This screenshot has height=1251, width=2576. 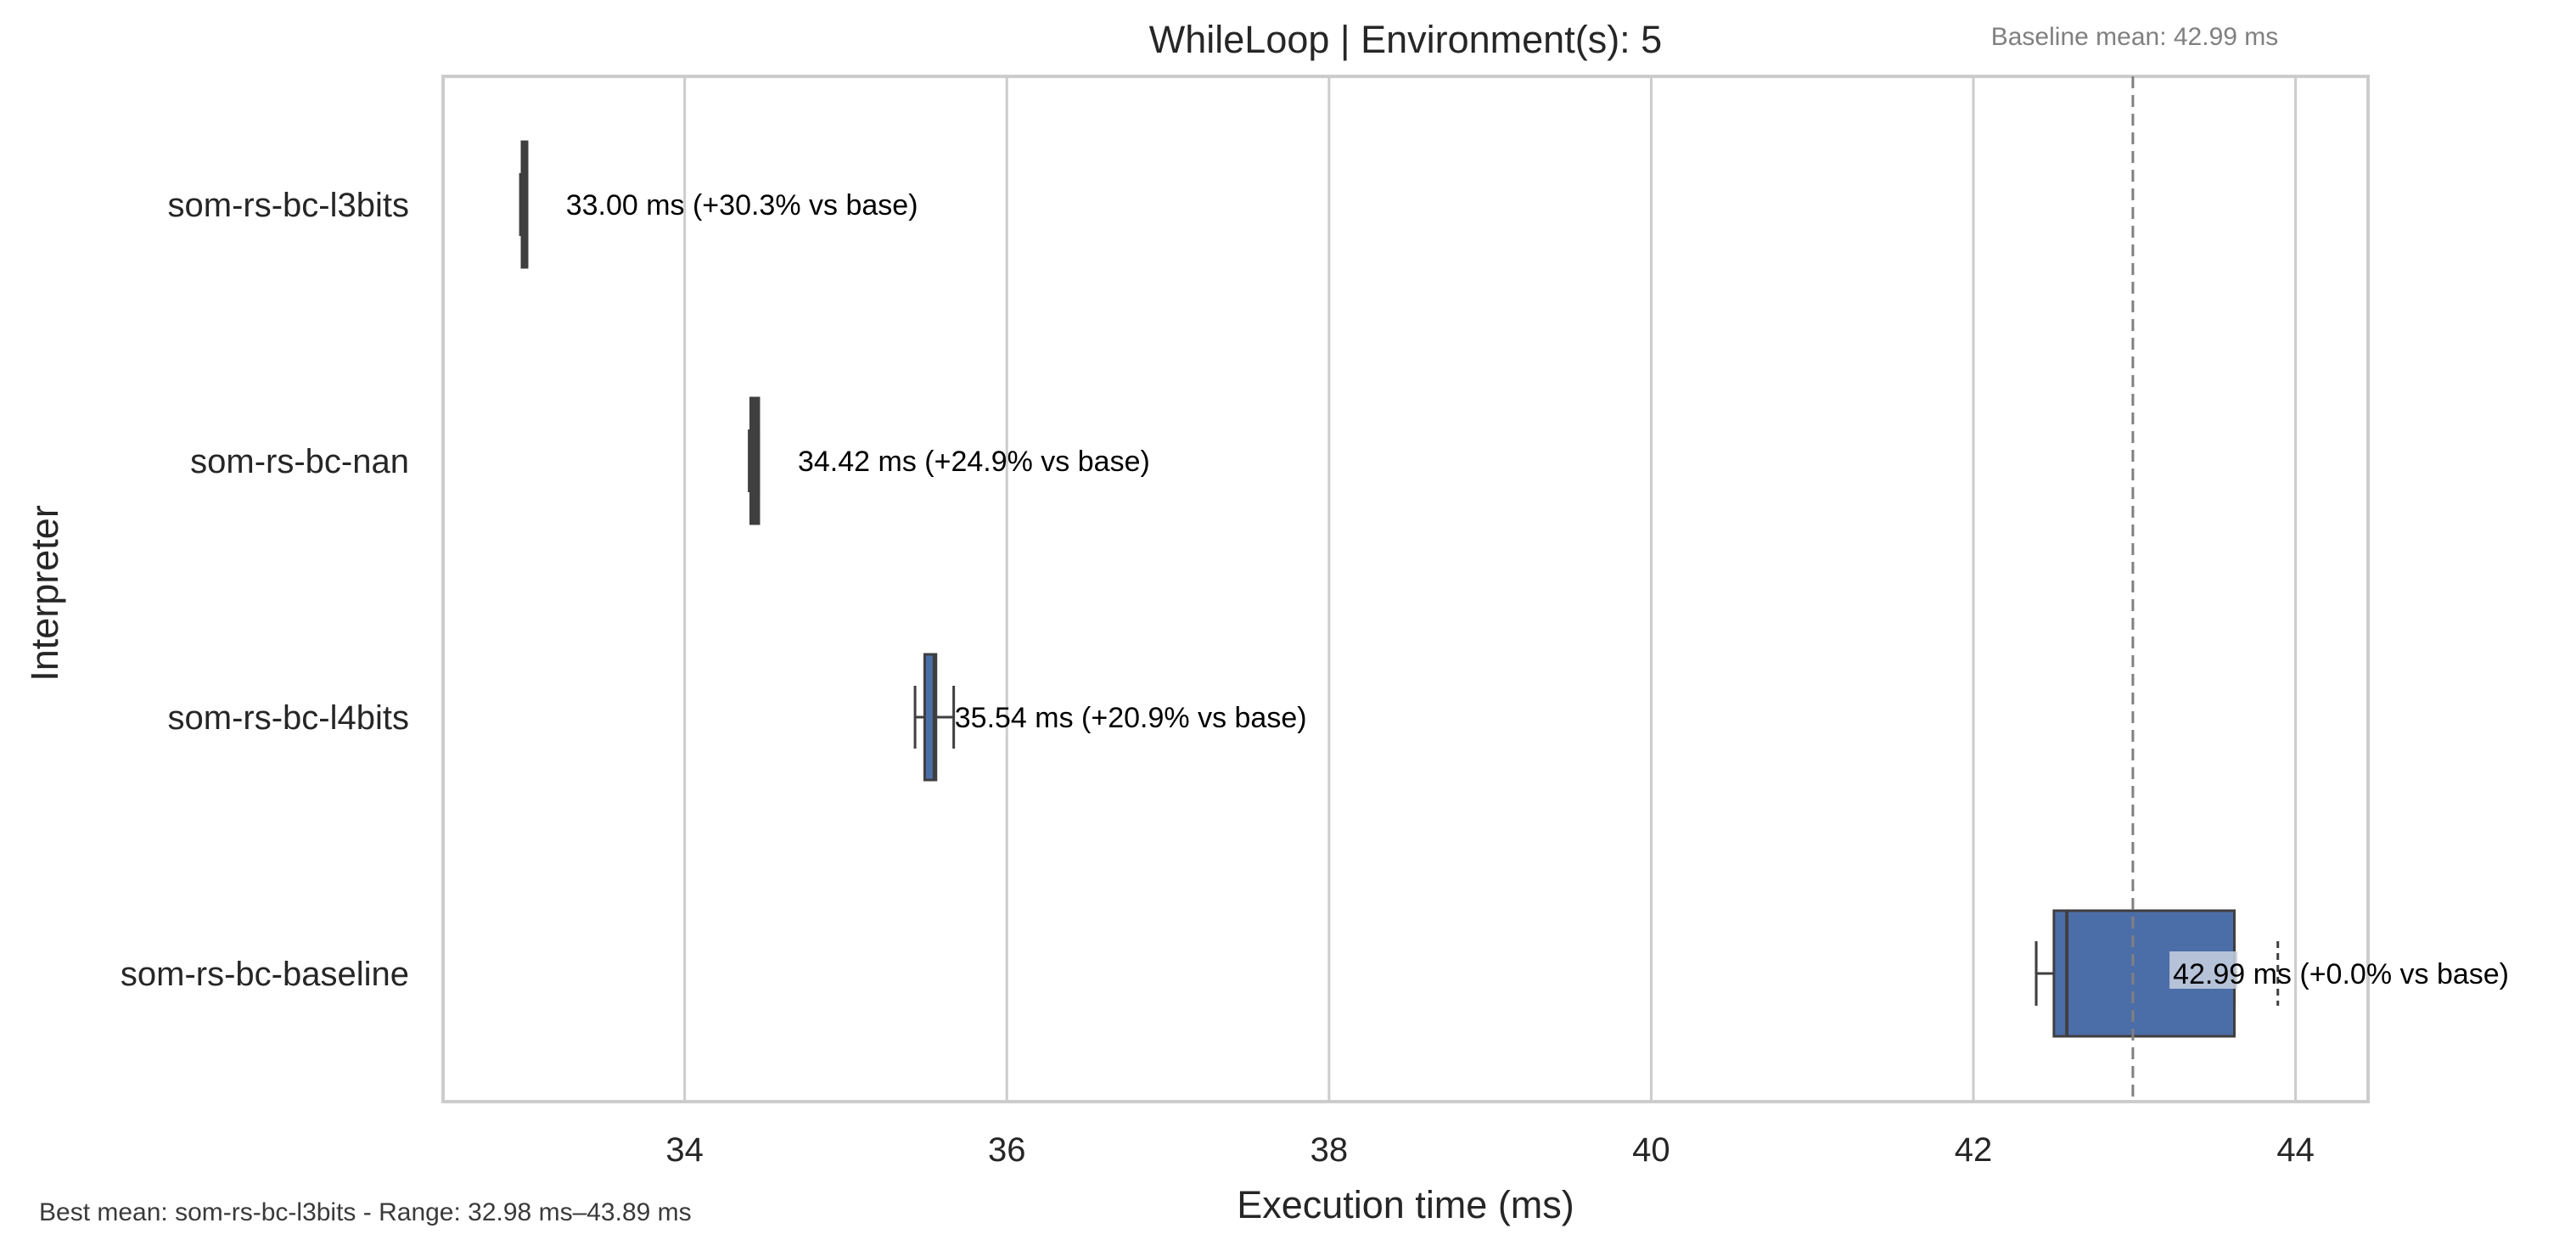 What do you see at coordinates (265, 974) in the screenshot?
I see `y-tick-label-som-rs-bc-baseline: som-rs-bc-baseline` at bounding box center [265, 974].